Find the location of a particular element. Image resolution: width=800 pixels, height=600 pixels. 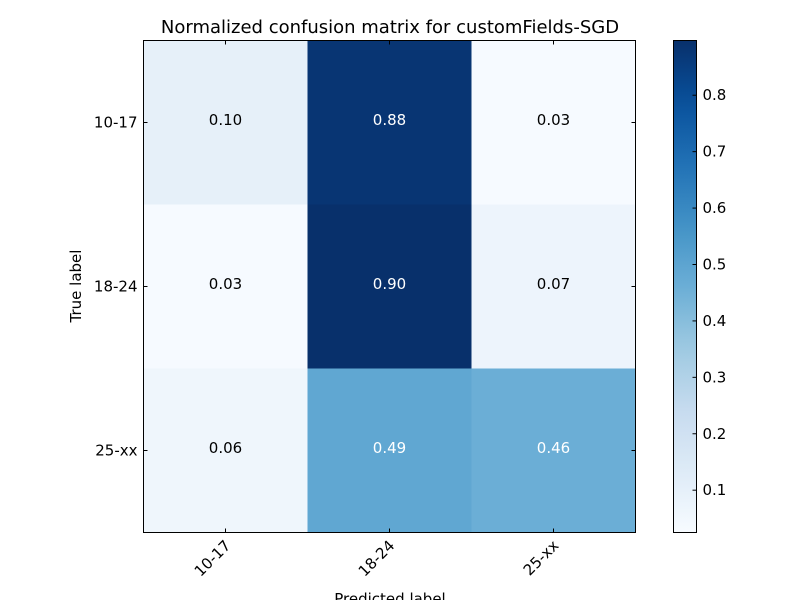

colorbar-tick-label: 0.6 is located at coordinates (715, 208).